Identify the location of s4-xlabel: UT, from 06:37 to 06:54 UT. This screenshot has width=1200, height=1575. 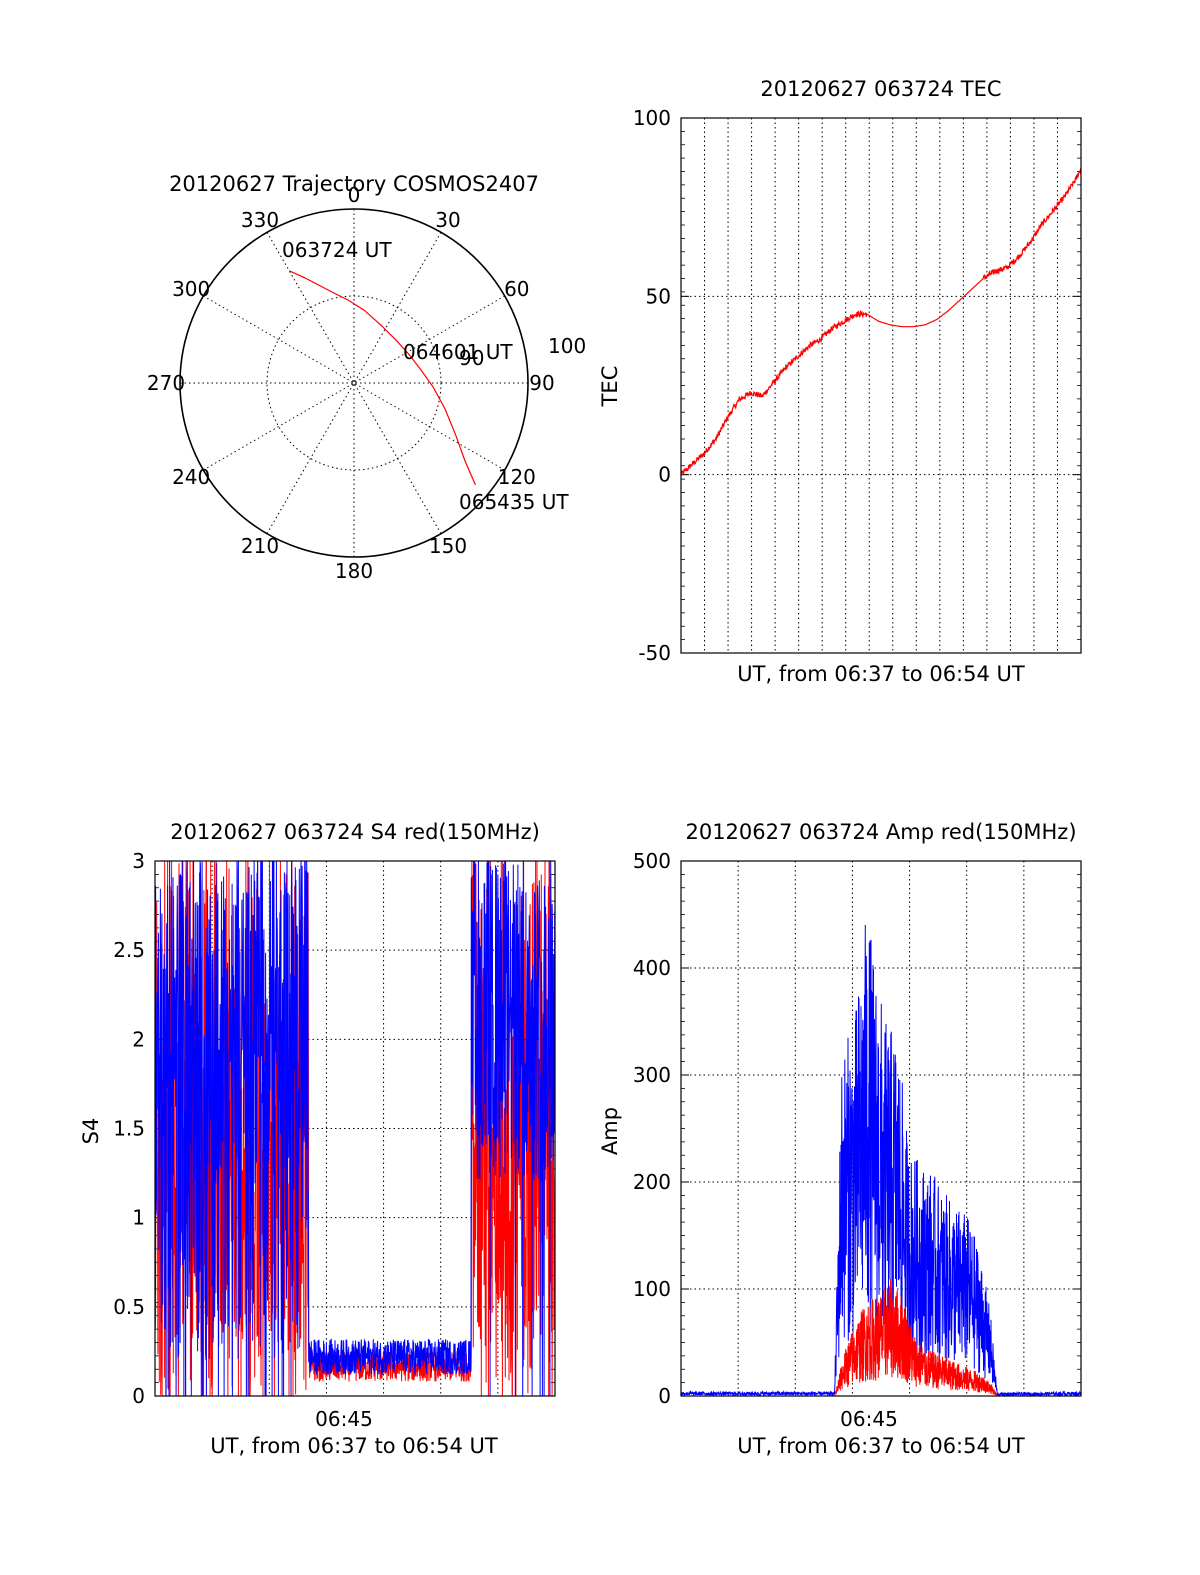
(354, 1446).